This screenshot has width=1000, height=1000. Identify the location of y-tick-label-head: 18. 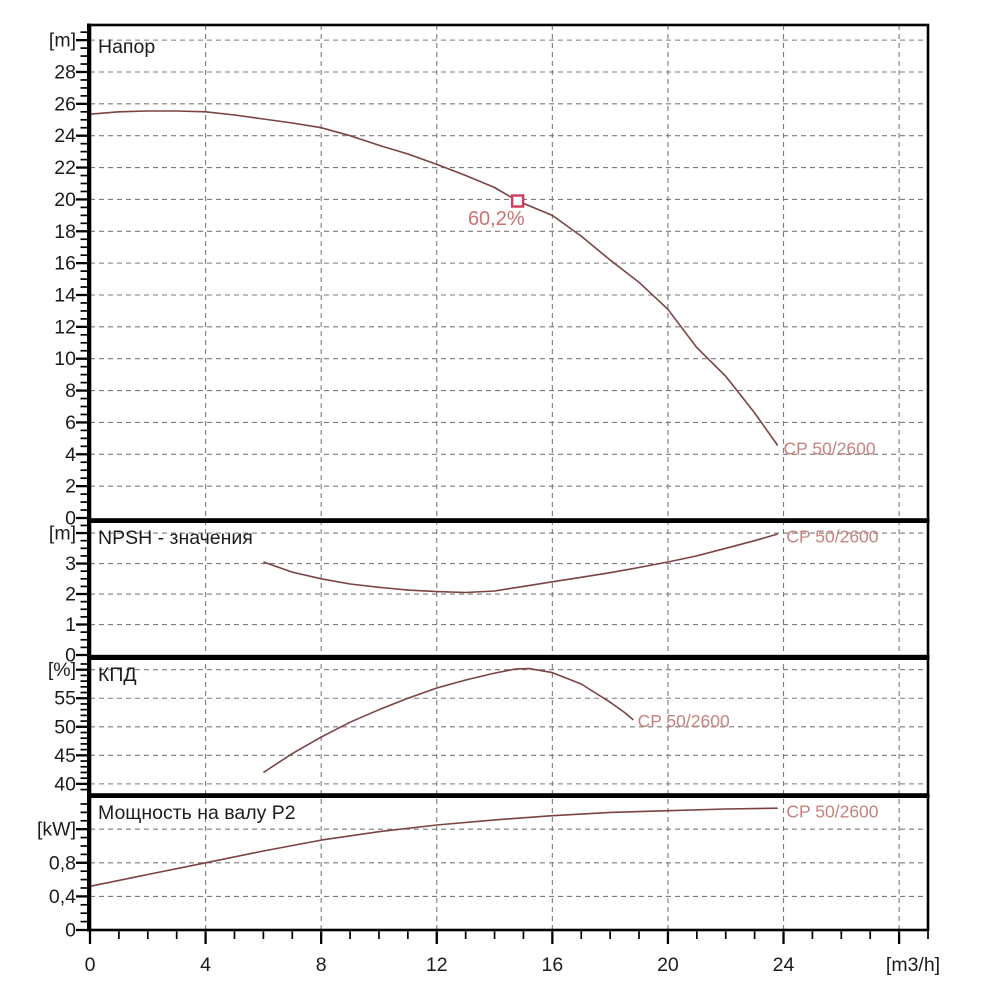
(65, 232).